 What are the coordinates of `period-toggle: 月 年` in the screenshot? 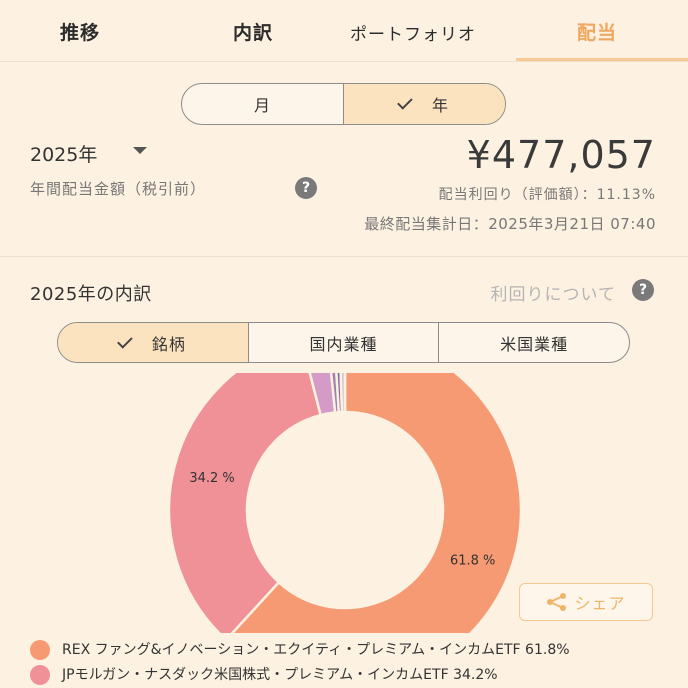 It's located at (343, 104).